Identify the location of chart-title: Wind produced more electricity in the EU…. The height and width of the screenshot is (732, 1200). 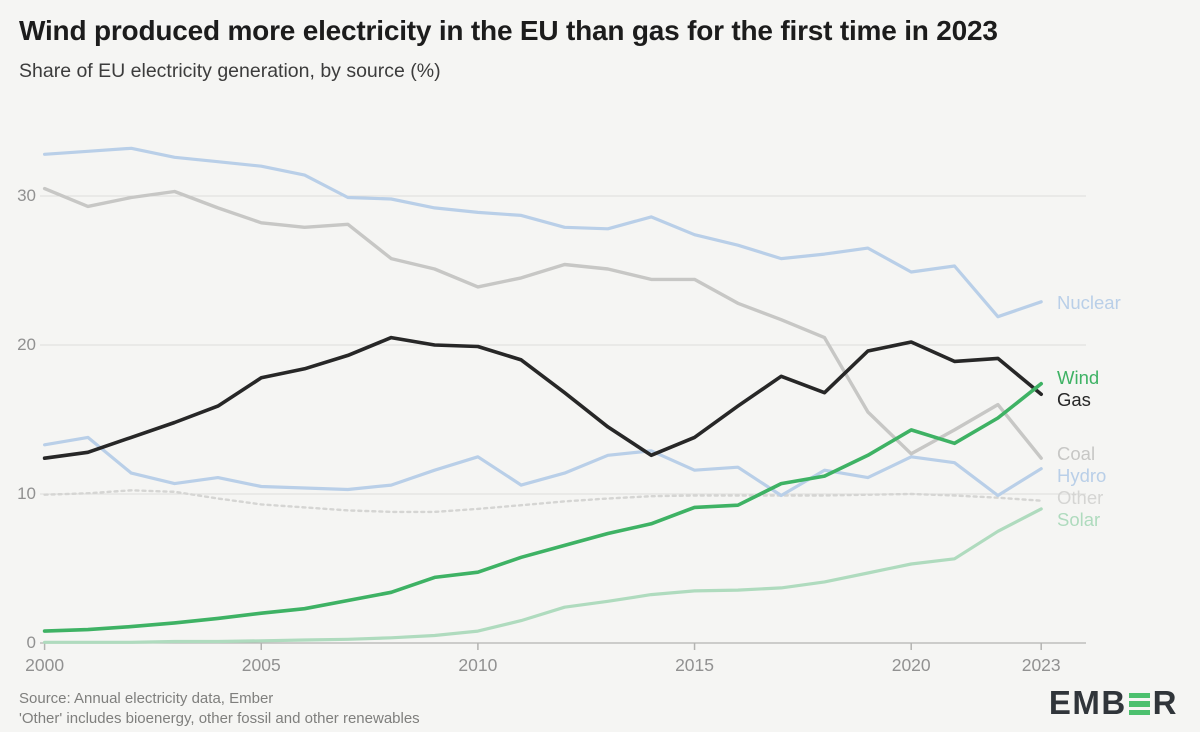
(508, 30).